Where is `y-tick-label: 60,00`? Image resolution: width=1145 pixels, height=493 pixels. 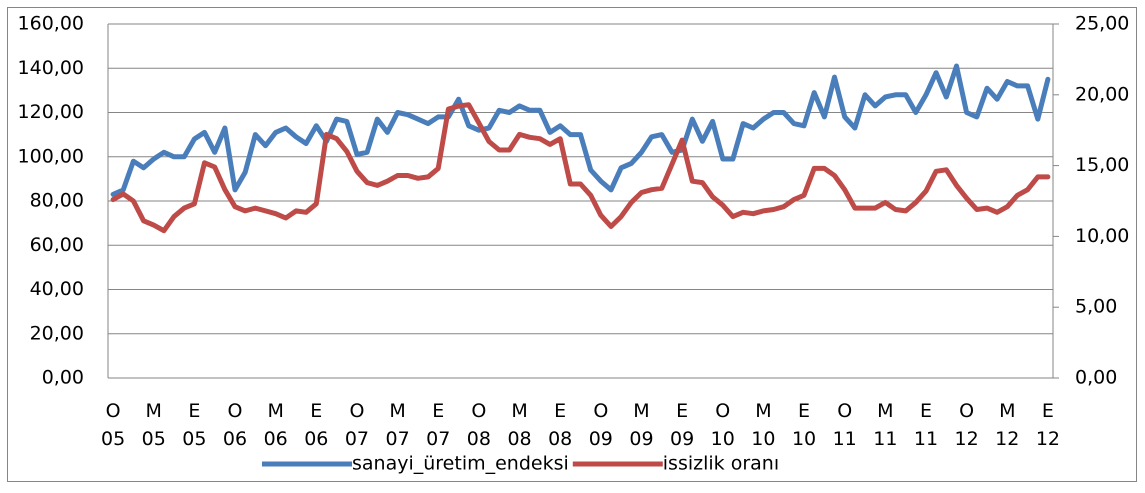 y-tick-label: 60,00 is located at coordinates (57, 245).